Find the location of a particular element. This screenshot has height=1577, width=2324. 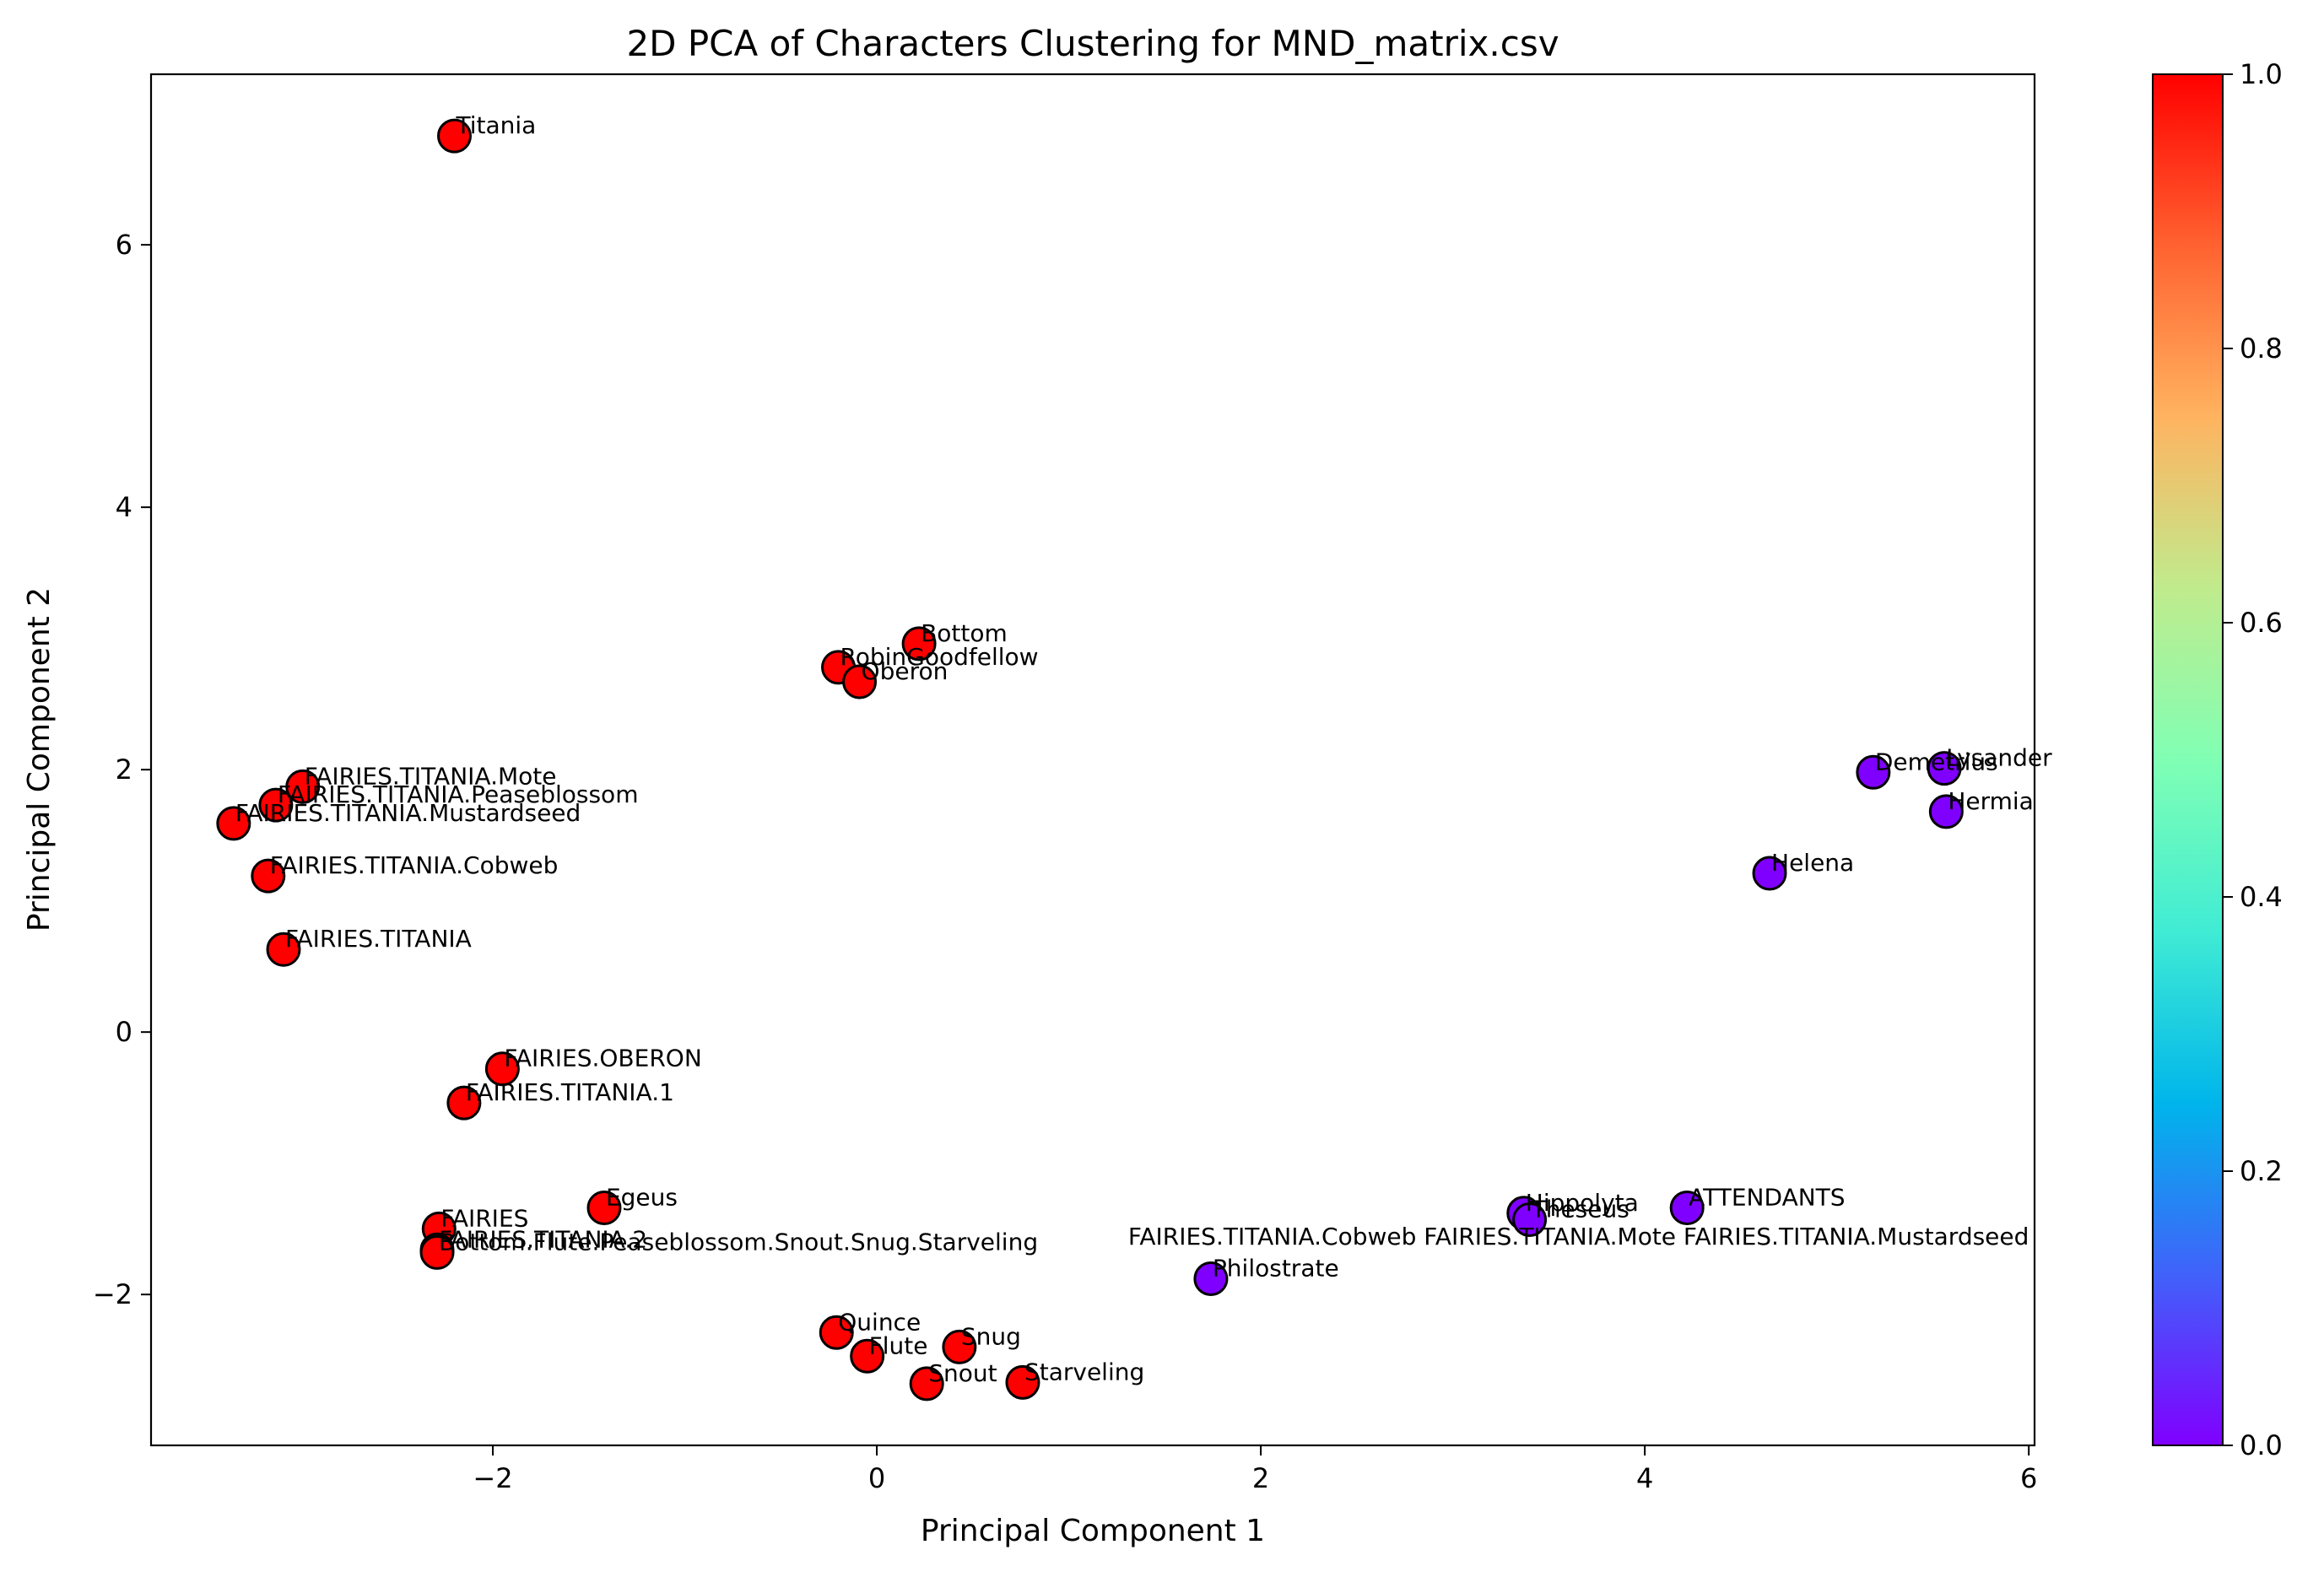

colorbar-tick-label: 0.6 is located at coordinates (2261, 623).